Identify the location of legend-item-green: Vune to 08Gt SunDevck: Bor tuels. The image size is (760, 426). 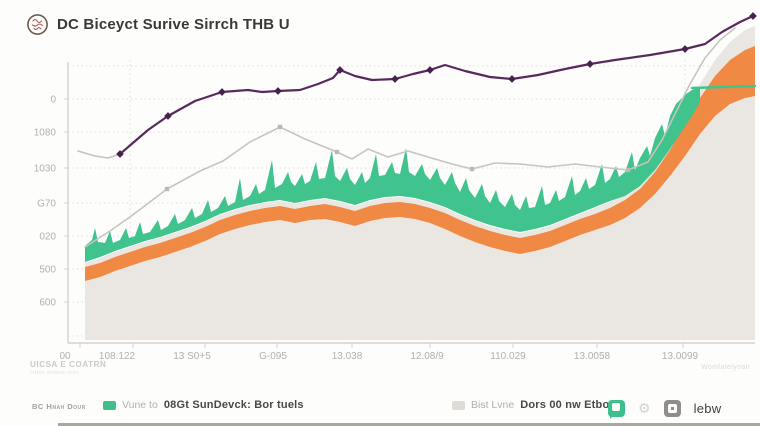
(203, 405).